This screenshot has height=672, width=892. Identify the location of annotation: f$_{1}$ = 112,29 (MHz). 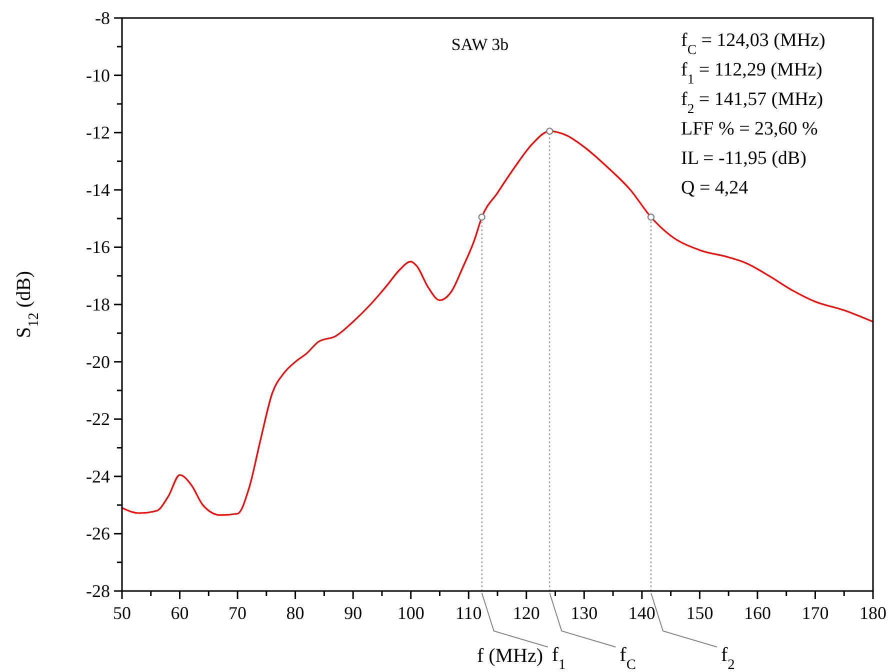
(751, 73).